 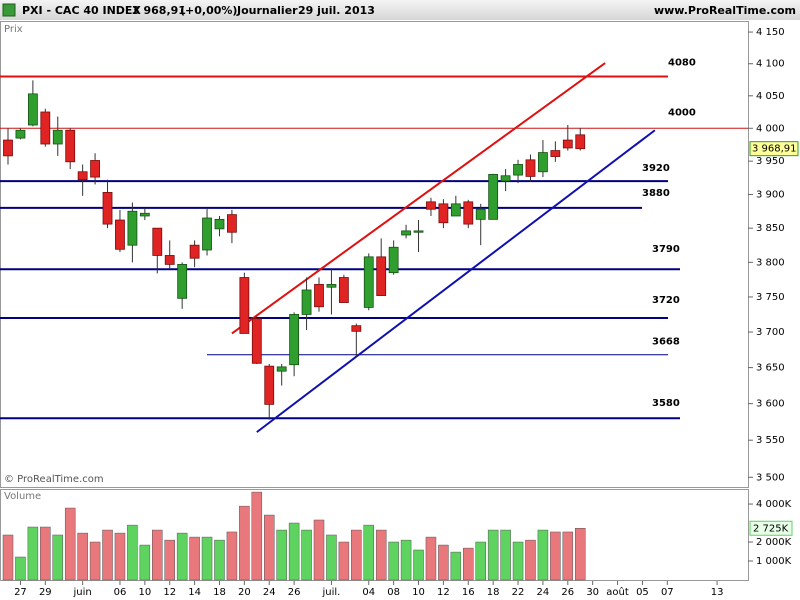 I want to click on y-tick-label: 3 700, so click(x=770, y=332).